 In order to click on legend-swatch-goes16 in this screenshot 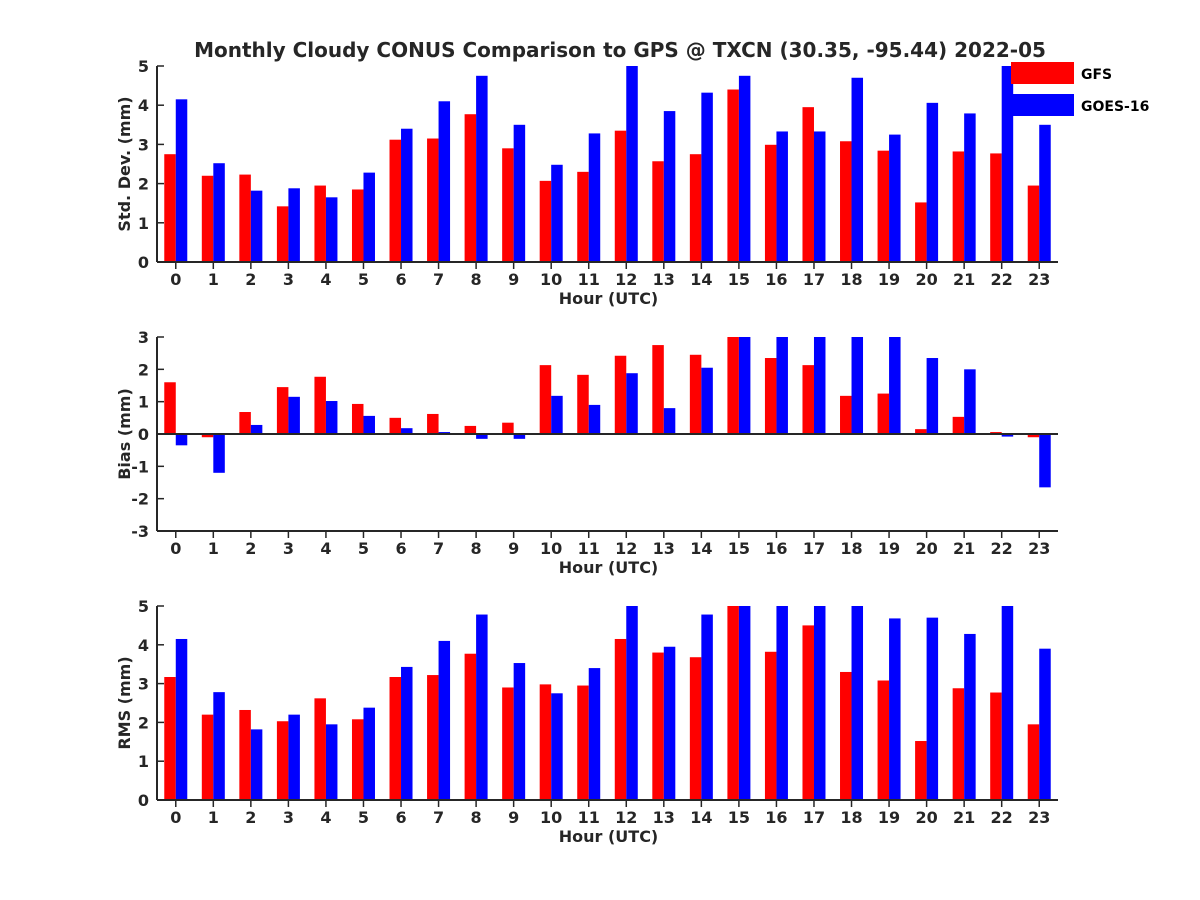, I will do `click(1042, 105)`.